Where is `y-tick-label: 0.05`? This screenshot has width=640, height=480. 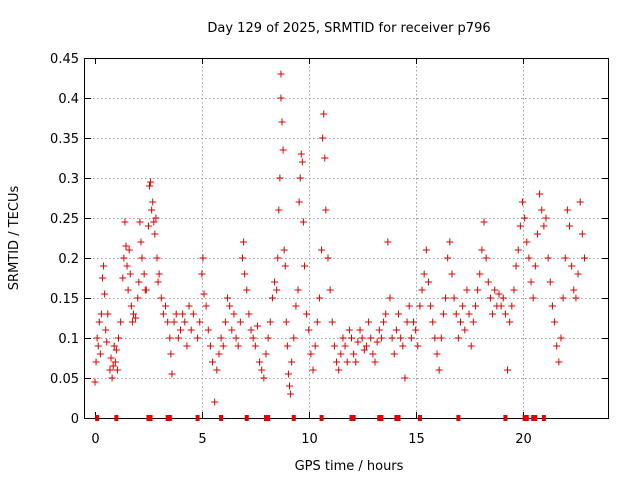 y-tick-label: 0.05 is located at coordinates (64, 379).